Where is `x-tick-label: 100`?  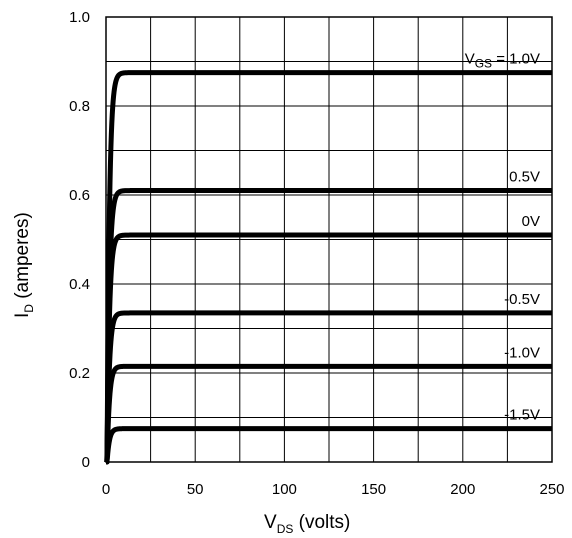 x-tick-label: 100 is located at coordinates (284, 489).